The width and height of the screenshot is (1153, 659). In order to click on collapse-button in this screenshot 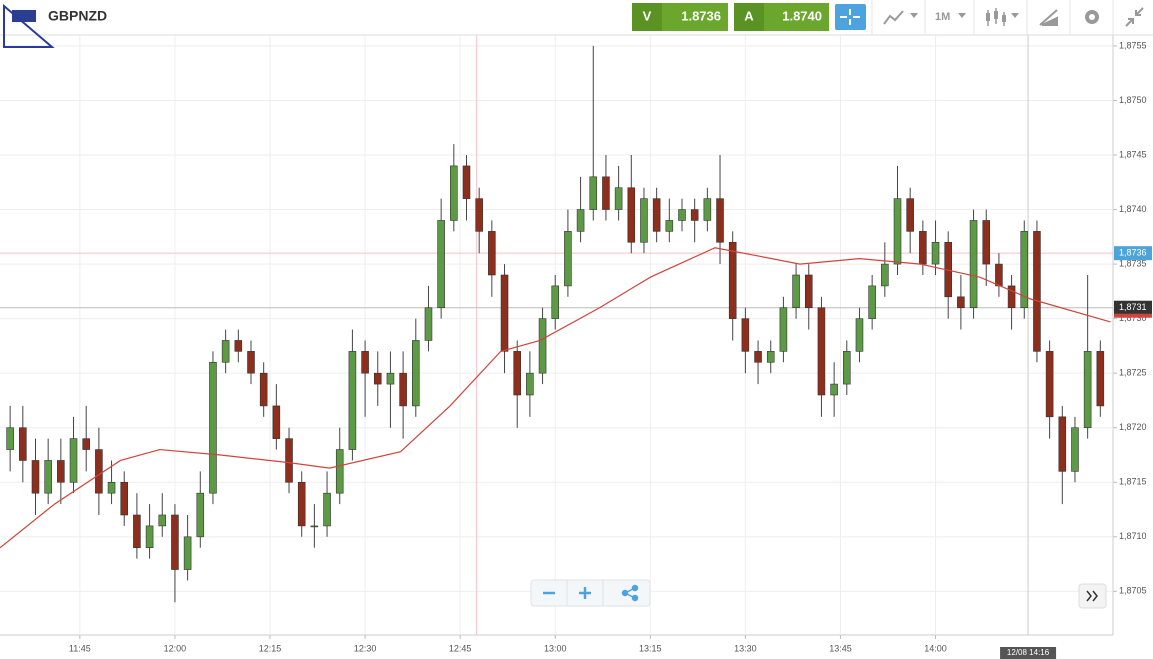, I will do `click(1134, 17)`.